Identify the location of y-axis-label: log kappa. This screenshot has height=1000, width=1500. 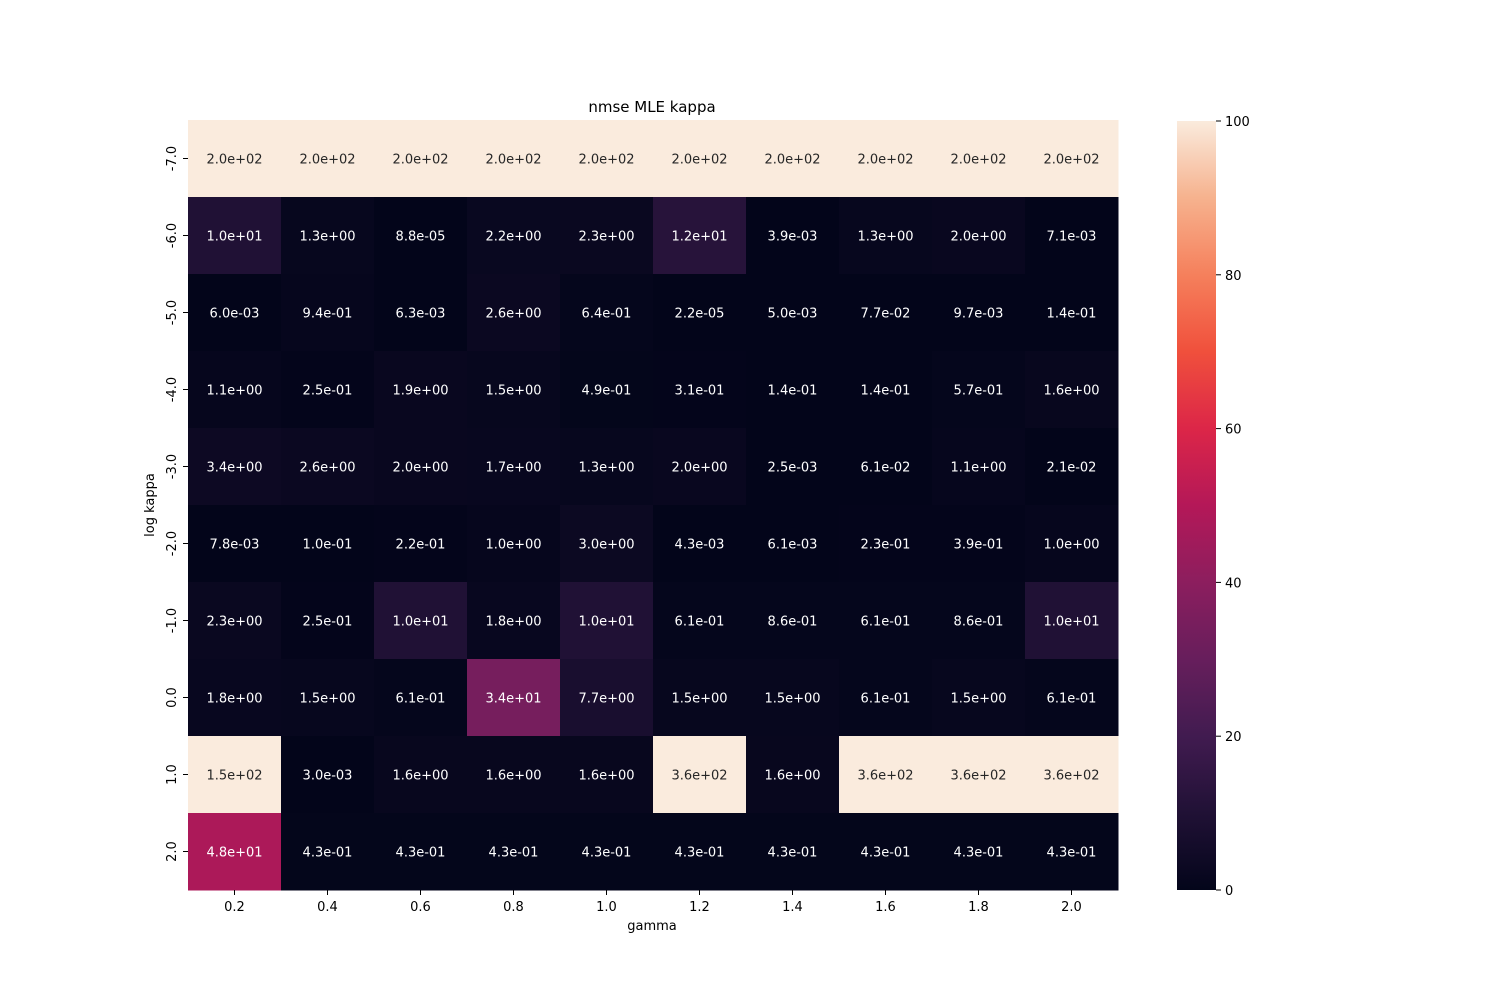
(150, 505).